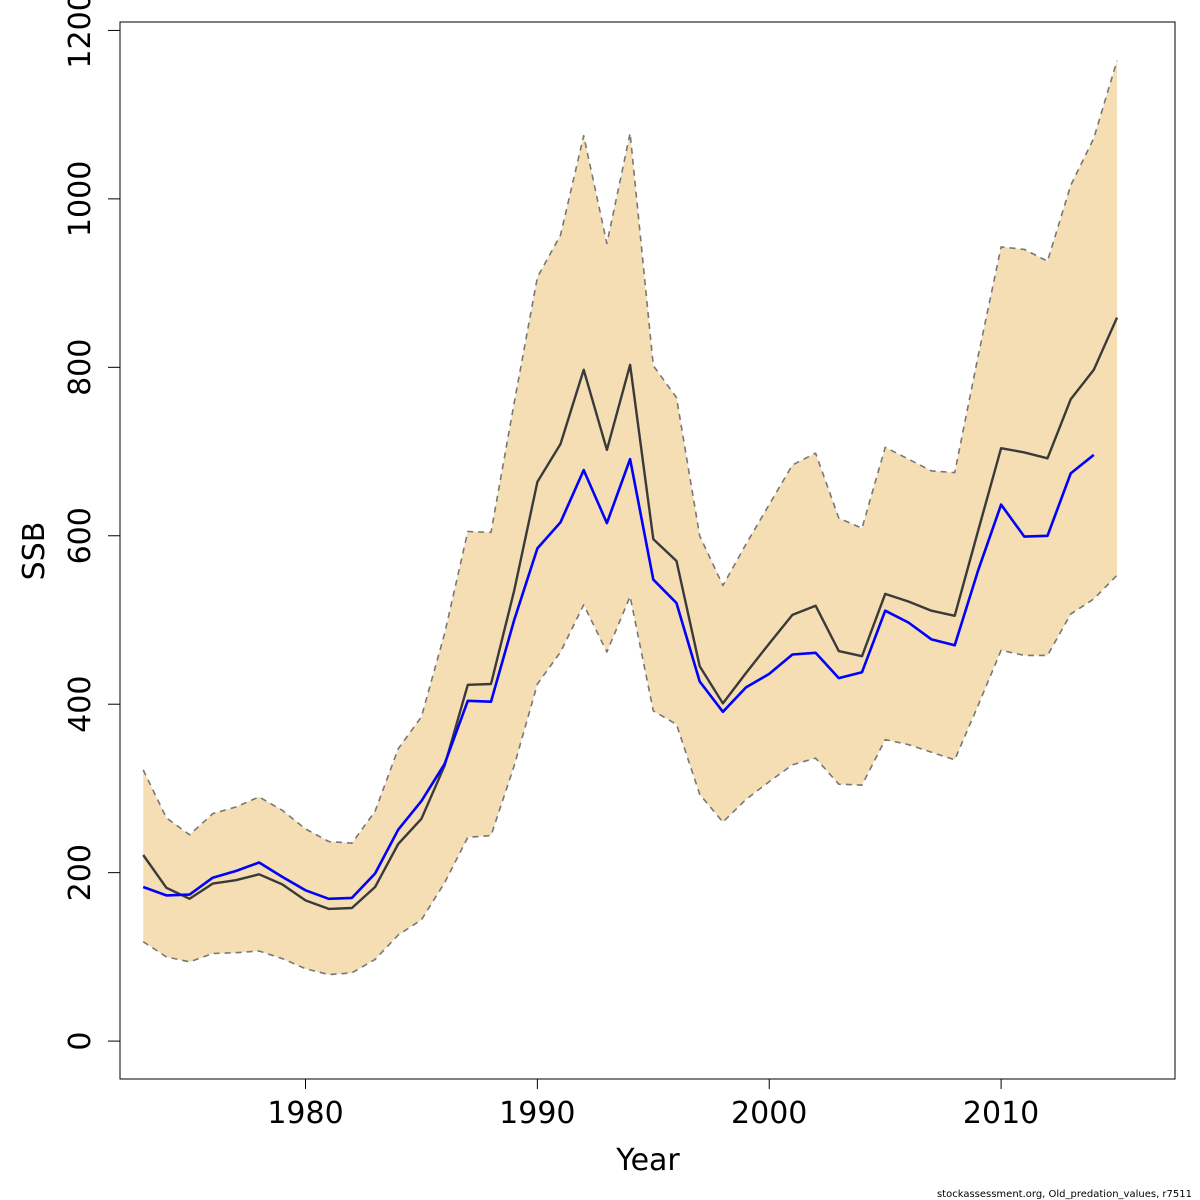 The image size is (1200, 1200). What do you see at coordinates (80, 367) in the screenshot?
I see `y-tick-label: 800` at bounding box center [80, 367].